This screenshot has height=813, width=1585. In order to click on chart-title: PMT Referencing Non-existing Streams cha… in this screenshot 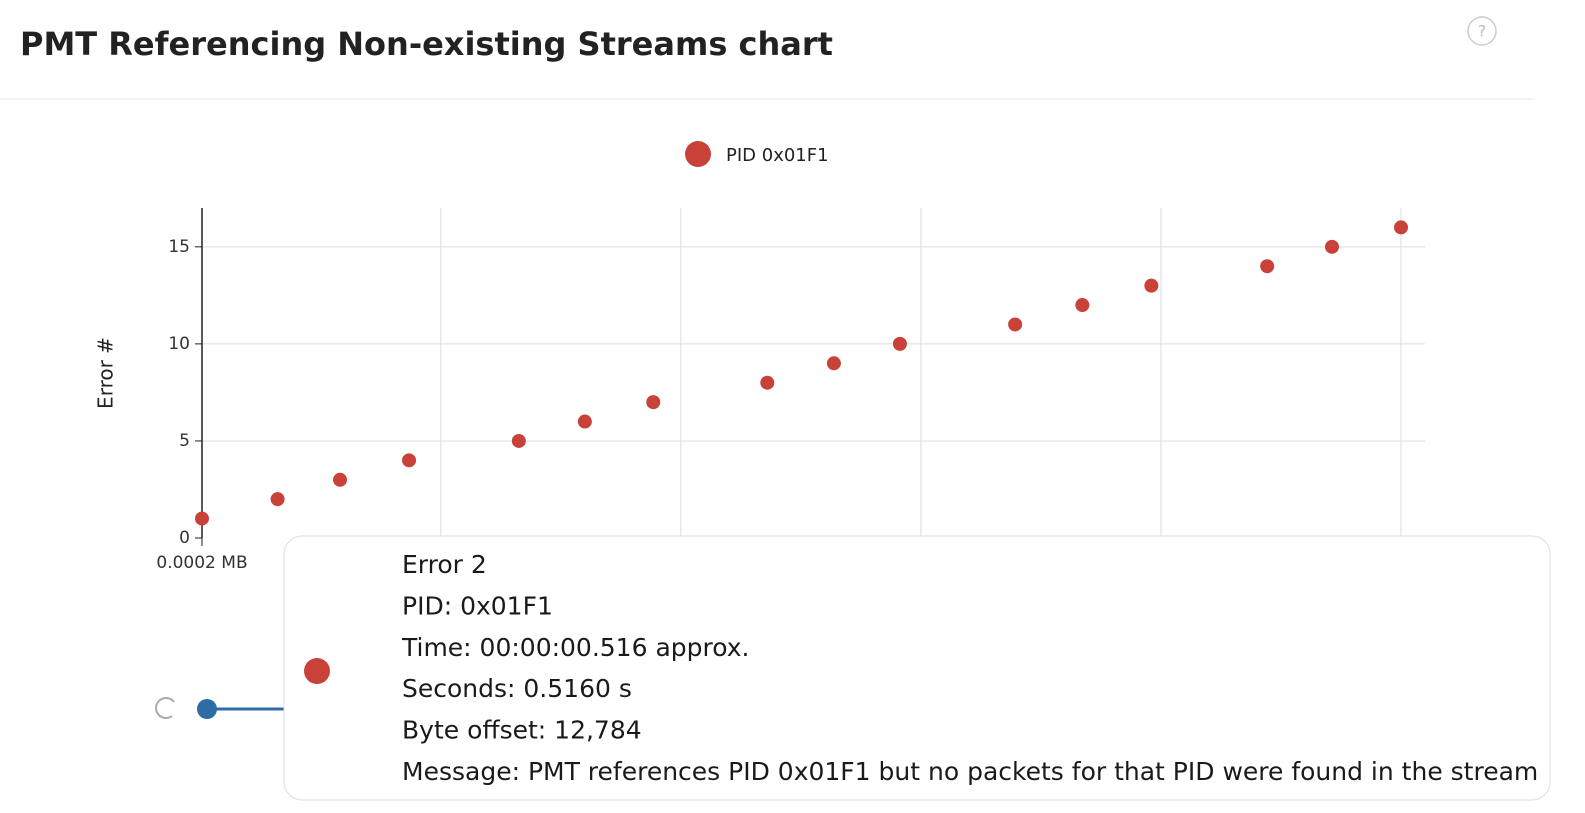, I will do `click(426, 44)`.